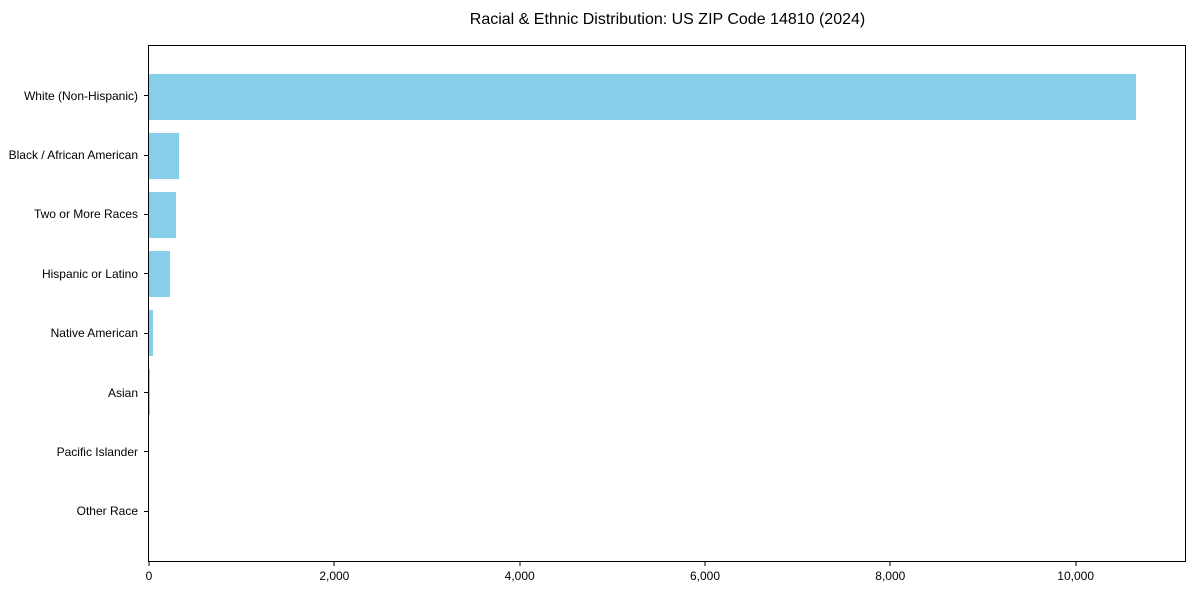 The image size is (1200, 600). I want to click on y-axis-row: White (Non-Hispanic), so click(74, 95).